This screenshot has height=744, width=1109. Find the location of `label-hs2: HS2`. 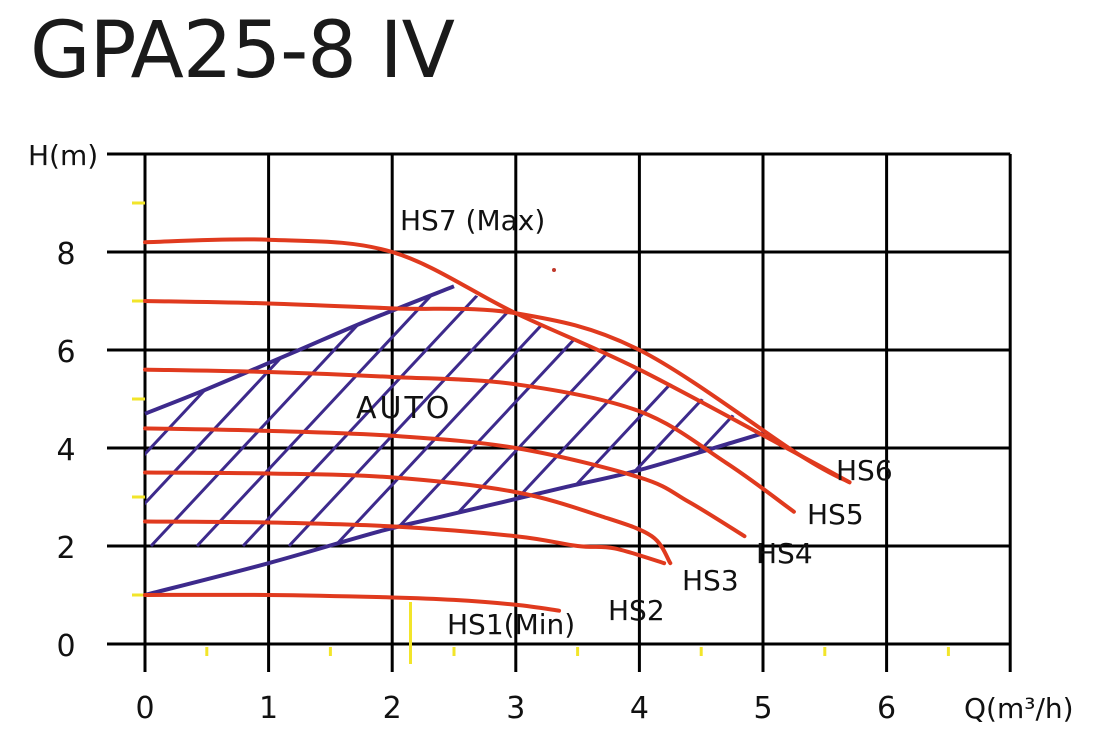

label-hs2: HS2 is located at coordinates (636, 610).